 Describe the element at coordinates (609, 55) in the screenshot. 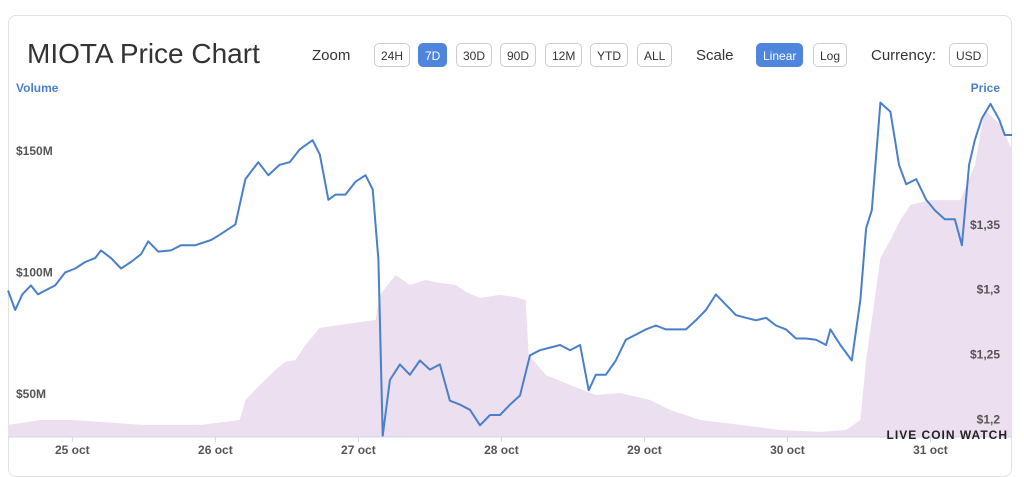

I see `control-button: YTD` at that location.